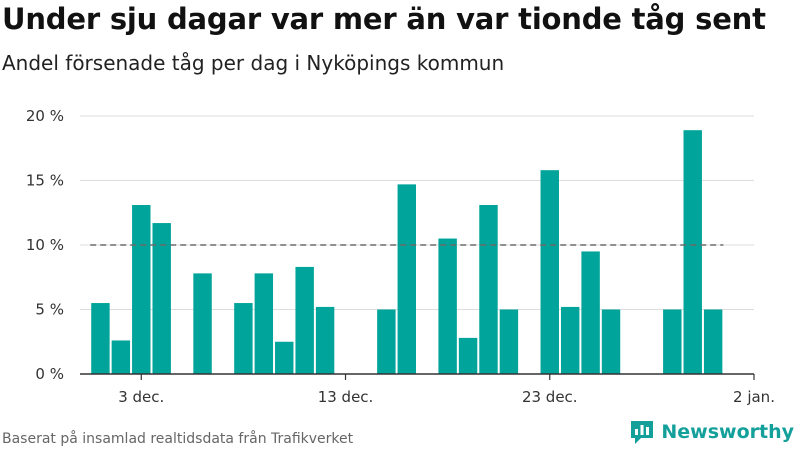 Image resolution: width=800 pixels, height=450 pixels. I want to click on brand-logo: Newsworthy, so click(711, 432).